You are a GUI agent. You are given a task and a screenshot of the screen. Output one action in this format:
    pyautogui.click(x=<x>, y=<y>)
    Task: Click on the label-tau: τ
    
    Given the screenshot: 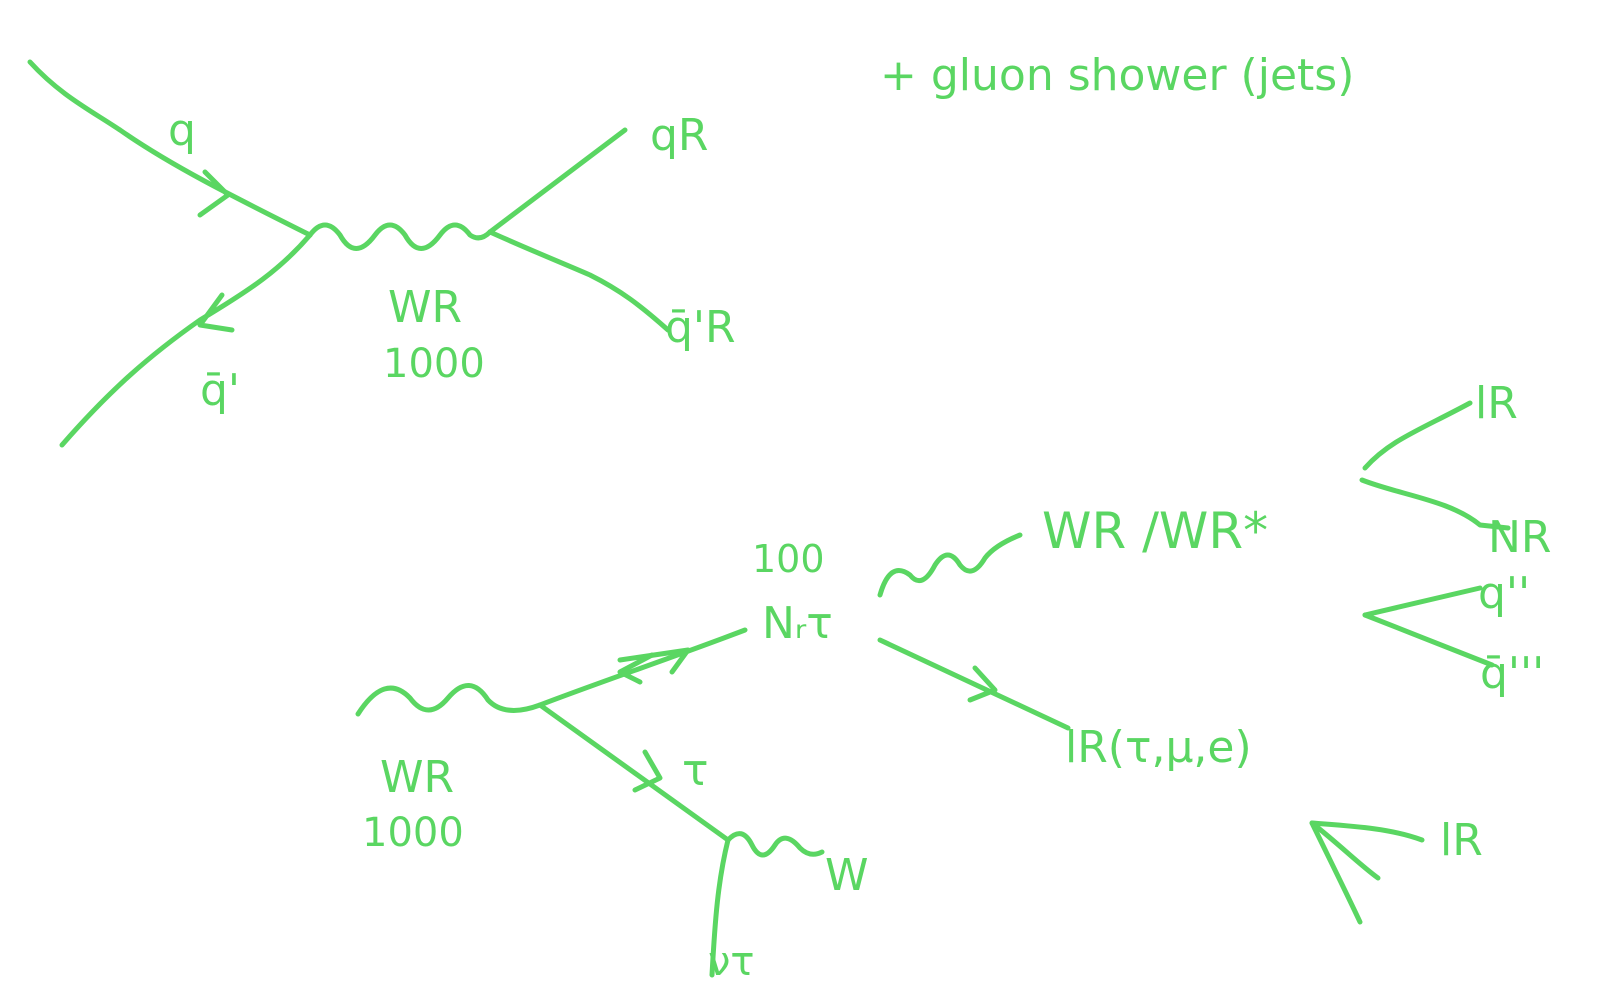 What is the action you would take?
    pyautogui.click(x=695, y=770)
    